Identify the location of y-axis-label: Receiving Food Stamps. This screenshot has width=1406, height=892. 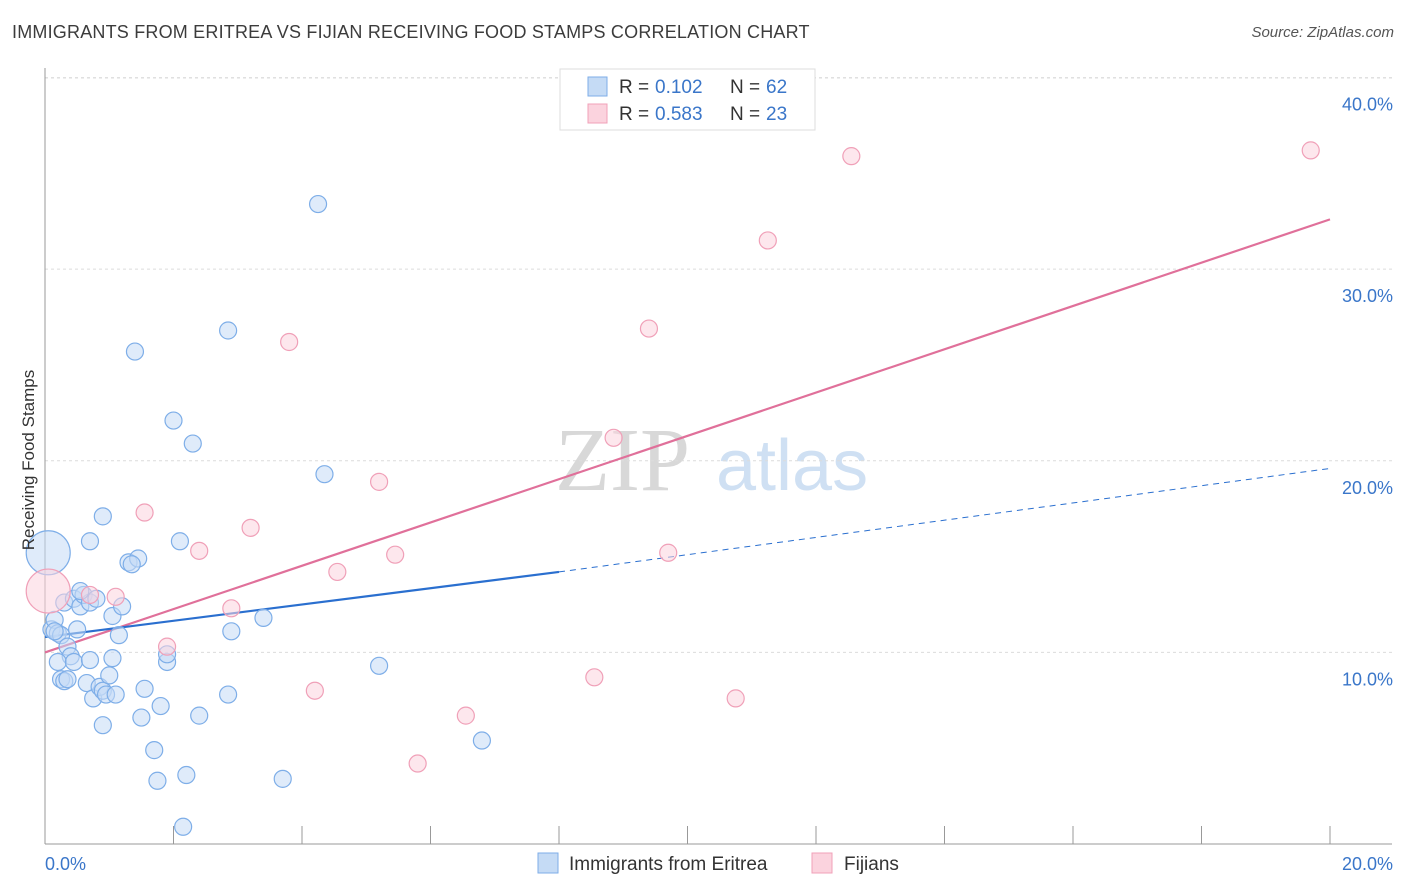
(28, 460).